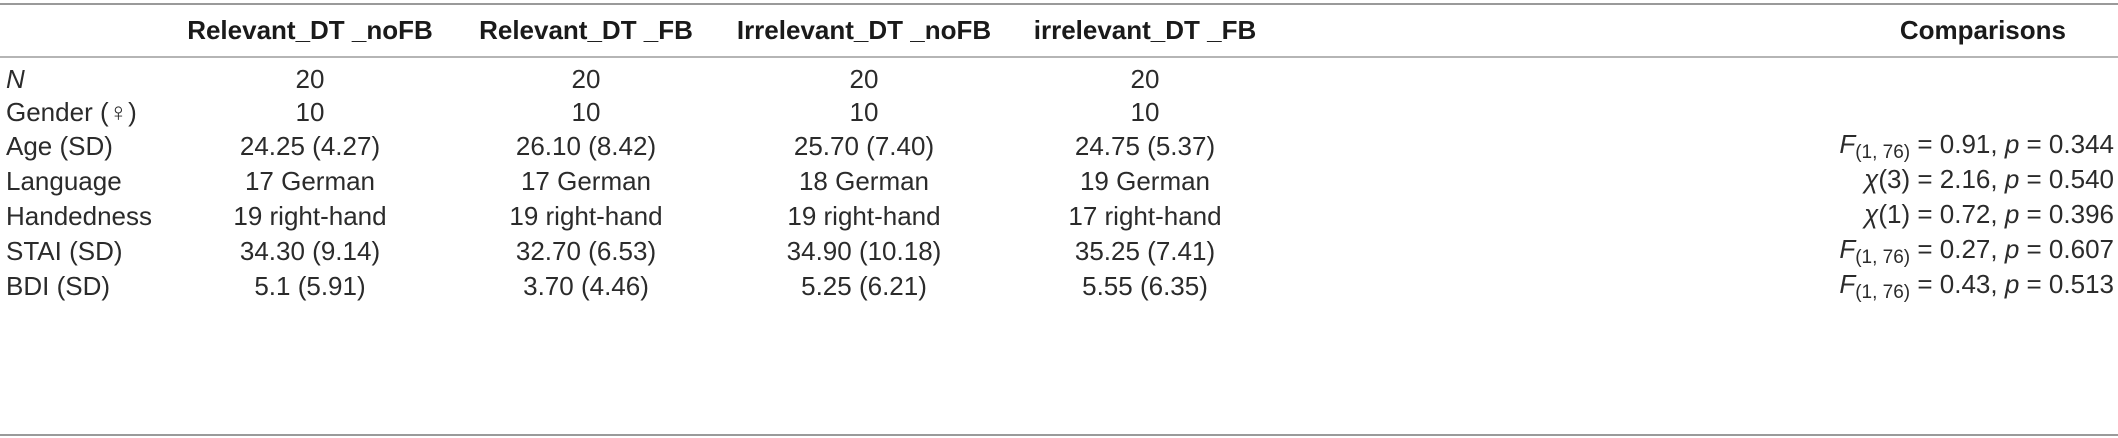 This screenshot has width=2118, height=438. What do you see at coordinates (1059, 57) in the screenshot?
I see `table-header-rule` at bounding box center [1059, 57].